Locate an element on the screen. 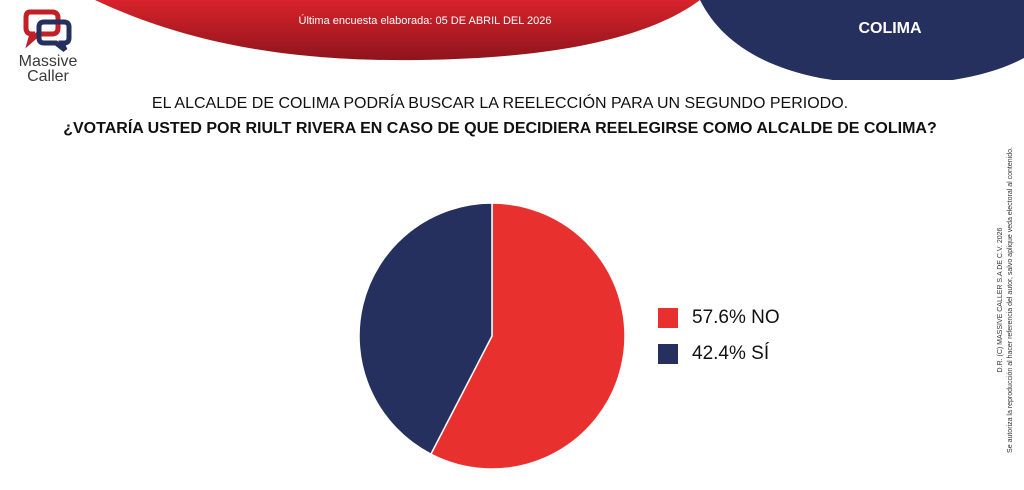 Image resolution: width=1024 pixels, height=490 pixels. legend-item-si: 42.4% SÍ is located at coordinates (719, 354).